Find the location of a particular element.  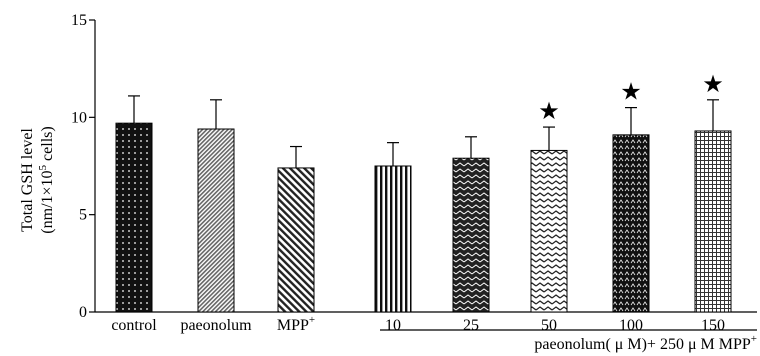

x-tick-label: 100 is located at coordinates (631, 325).